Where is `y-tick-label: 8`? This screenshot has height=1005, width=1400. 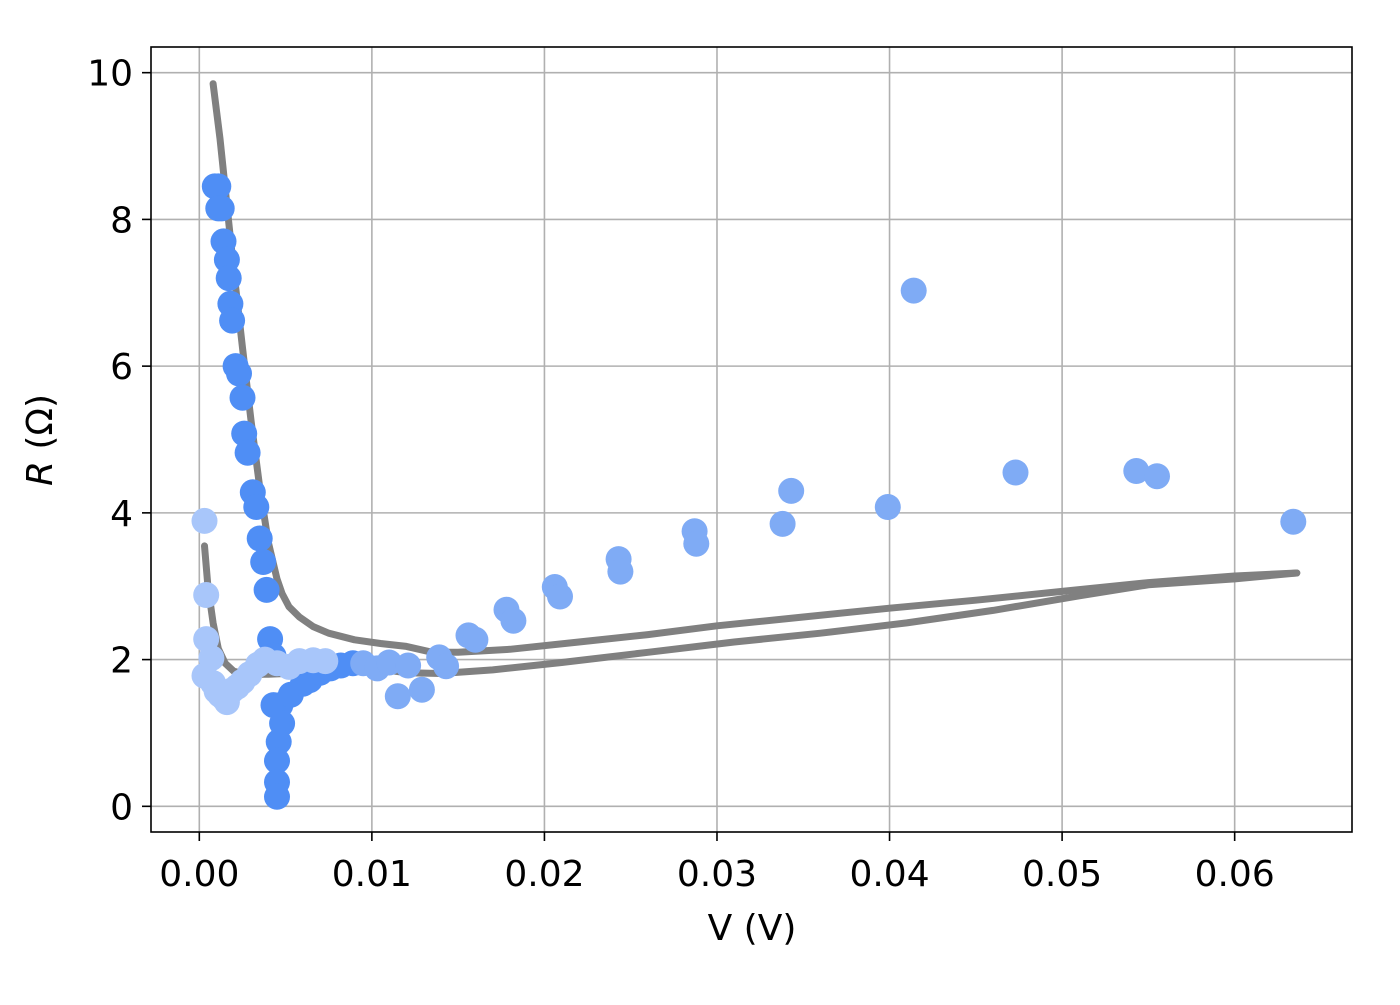 y-tick-label: 8 is located at coordinates (121, 220).